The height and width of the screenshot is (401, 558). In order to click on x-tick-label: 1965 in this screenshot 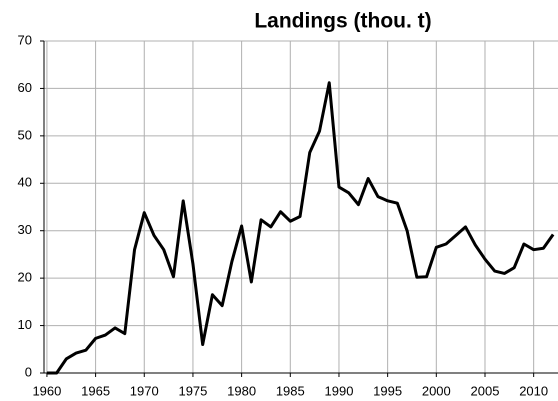, I will do `click(95, 390)`.